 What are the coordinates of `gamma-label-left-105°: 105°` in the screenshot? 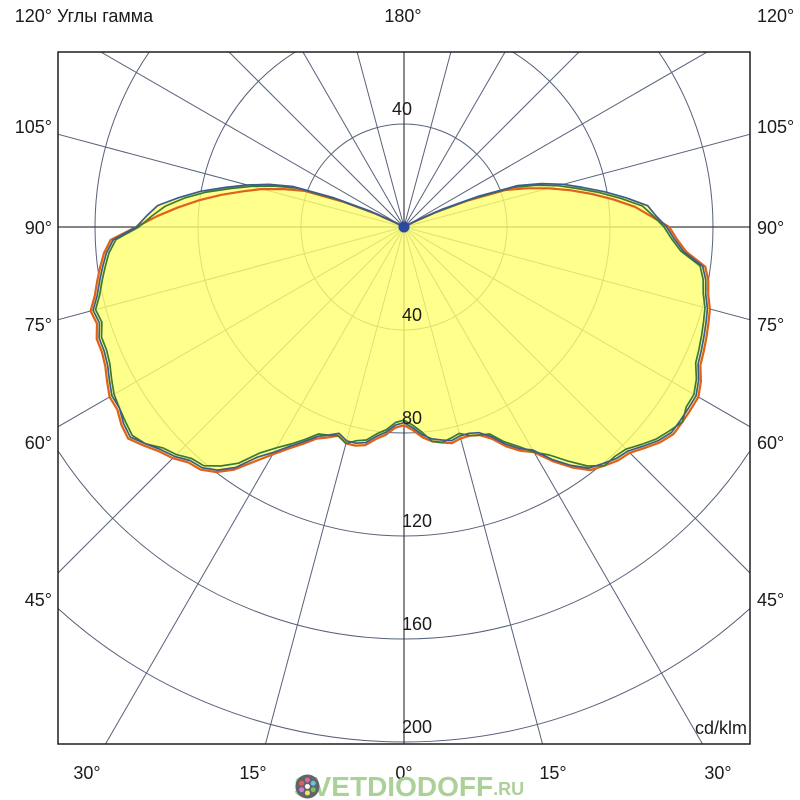 It's located at (33, 127).